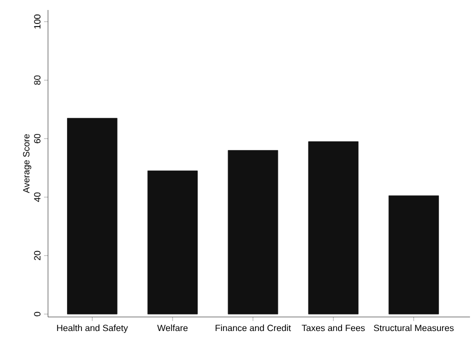 The width and height of the screenshot is (474, 345). I want to click on x-tick-label: Finance and Credit, so click(253, 328).